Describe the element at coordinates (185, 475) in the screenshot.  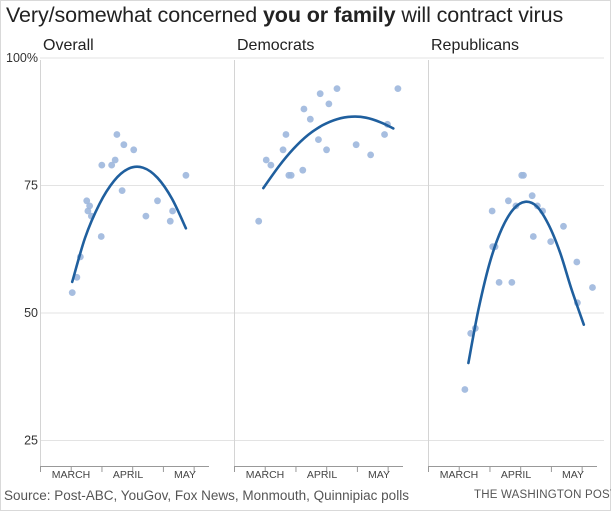
I see `x-tick-label-0-may: MAY` at that location.